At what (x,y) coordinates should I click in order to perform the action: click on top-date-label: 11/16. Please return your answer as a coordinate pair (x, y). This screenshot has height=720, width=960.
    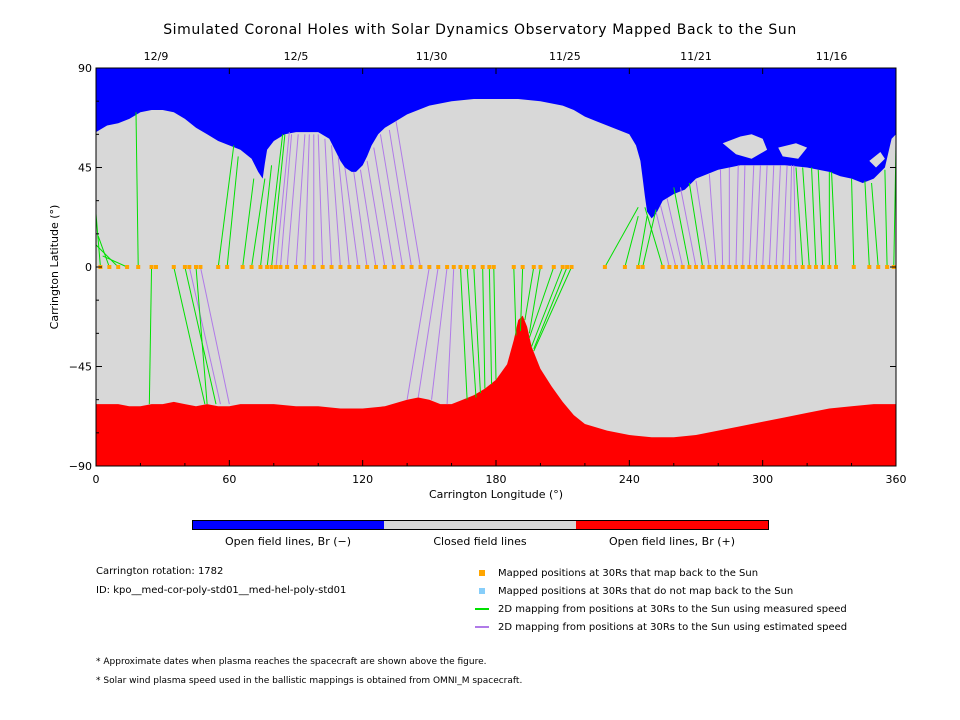
    Looking at the image, I should click on (832, 56).